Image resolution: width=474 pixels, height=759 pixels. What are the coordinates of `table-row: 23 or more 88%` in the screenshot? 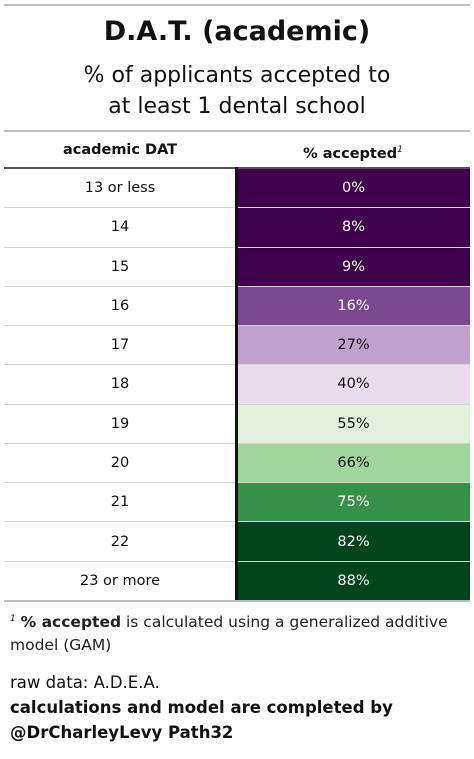 It's located at (237, 581).